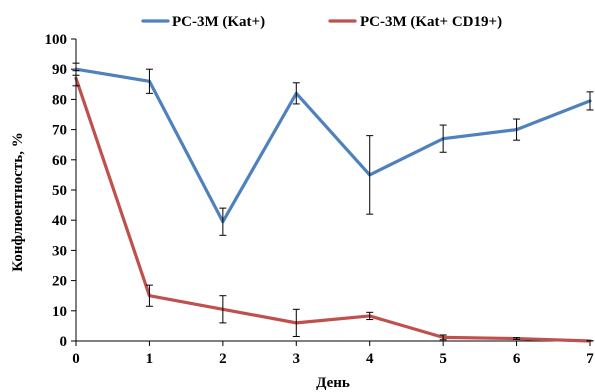 The image size is (595, 392). Describe the element at coordinates (431, 22) in the screenshot. I see `legend-label: PC-3M (Kat+ CD19+)` at that location.